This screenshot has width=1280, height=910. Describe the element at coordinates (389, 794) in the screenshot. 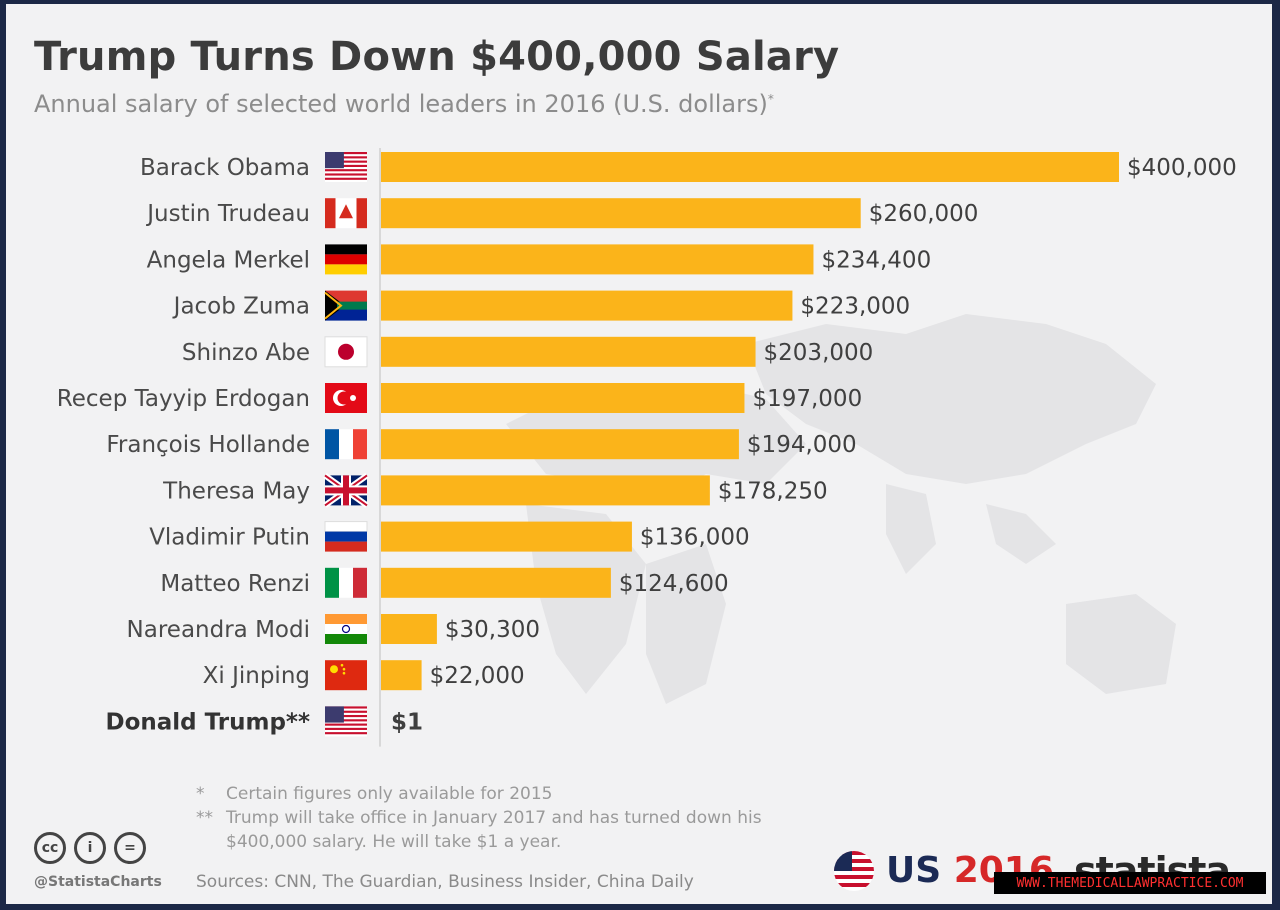

I see `footnote-text: Certain figures only available for 2015` at that location.